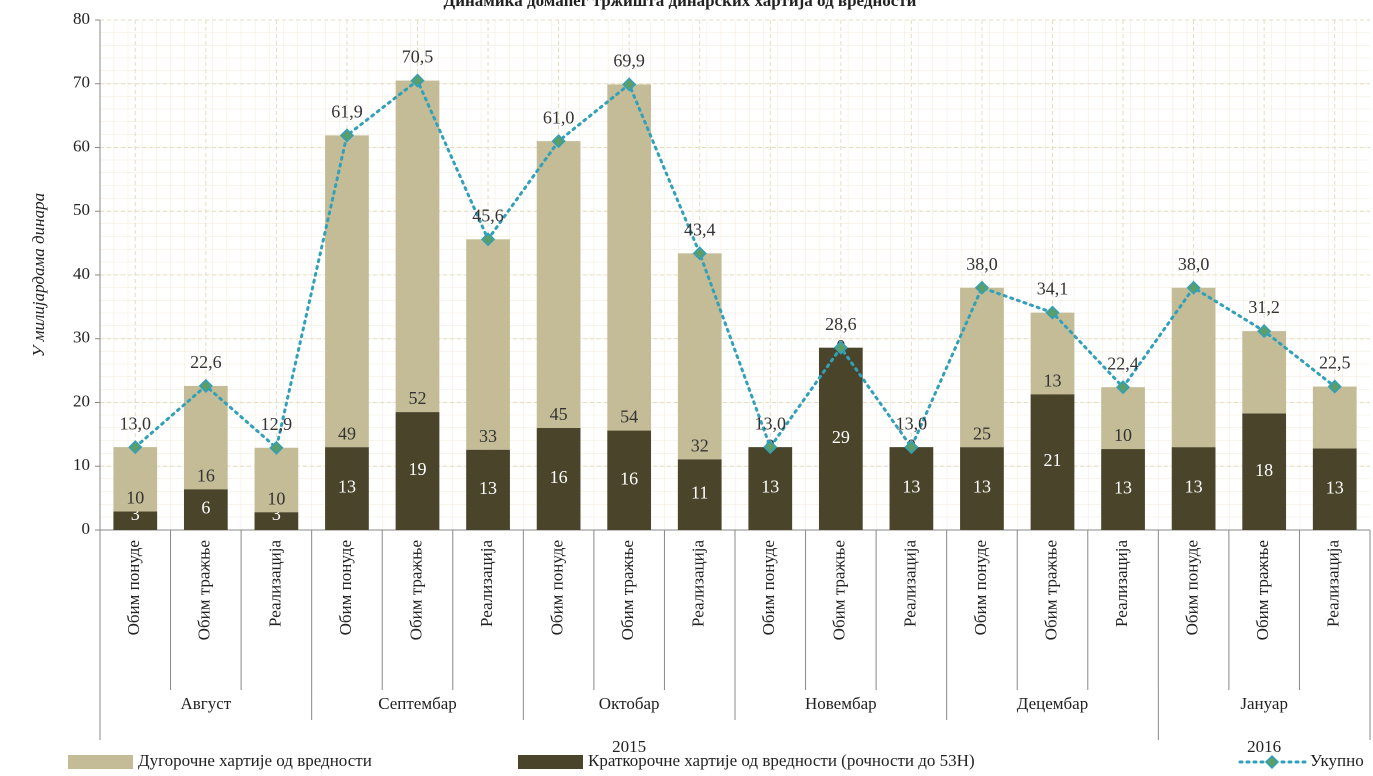 The image size is (1373, 776). I want to click on data-label: 49, so click(347, 433).